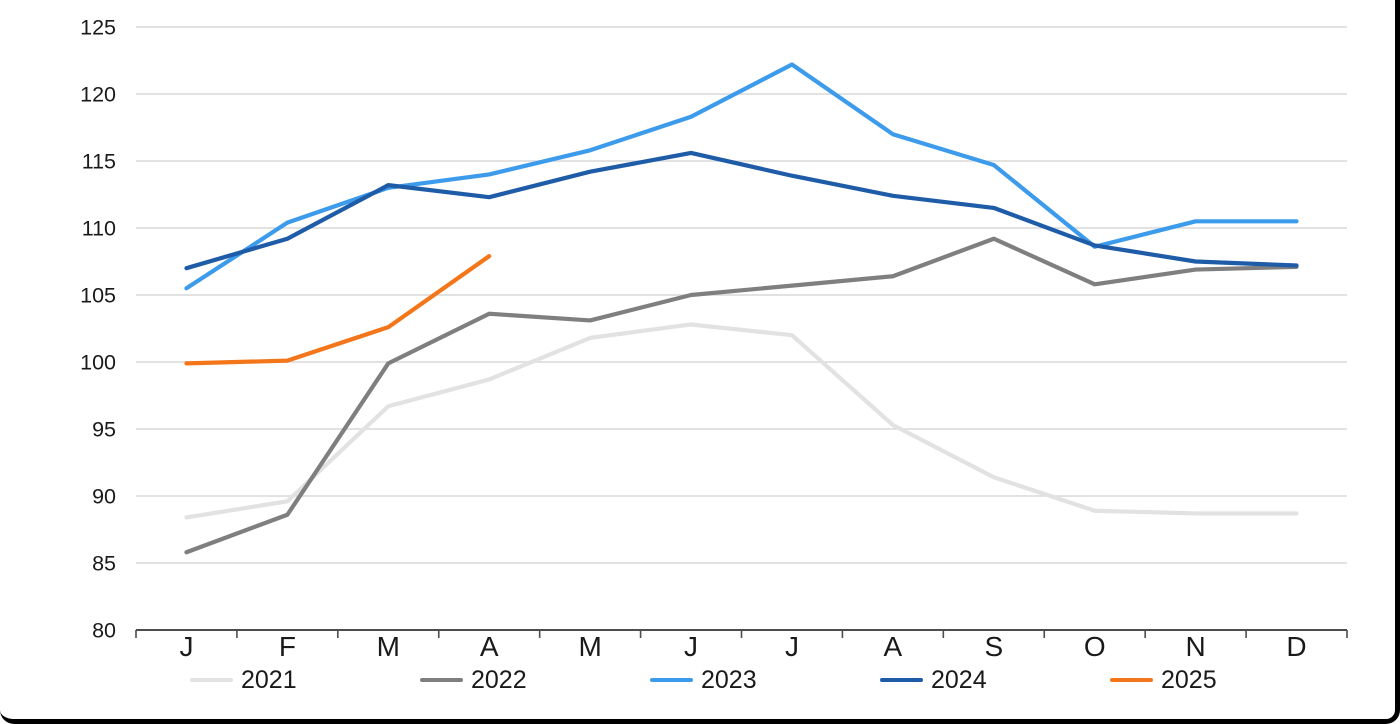 Image resolution: width=1400 pixels, height=724 pixels. What do you see at coordinates (441, 680) in the screenshot?
I see `legend-swatch-2022` at bounding box center [441, 680].